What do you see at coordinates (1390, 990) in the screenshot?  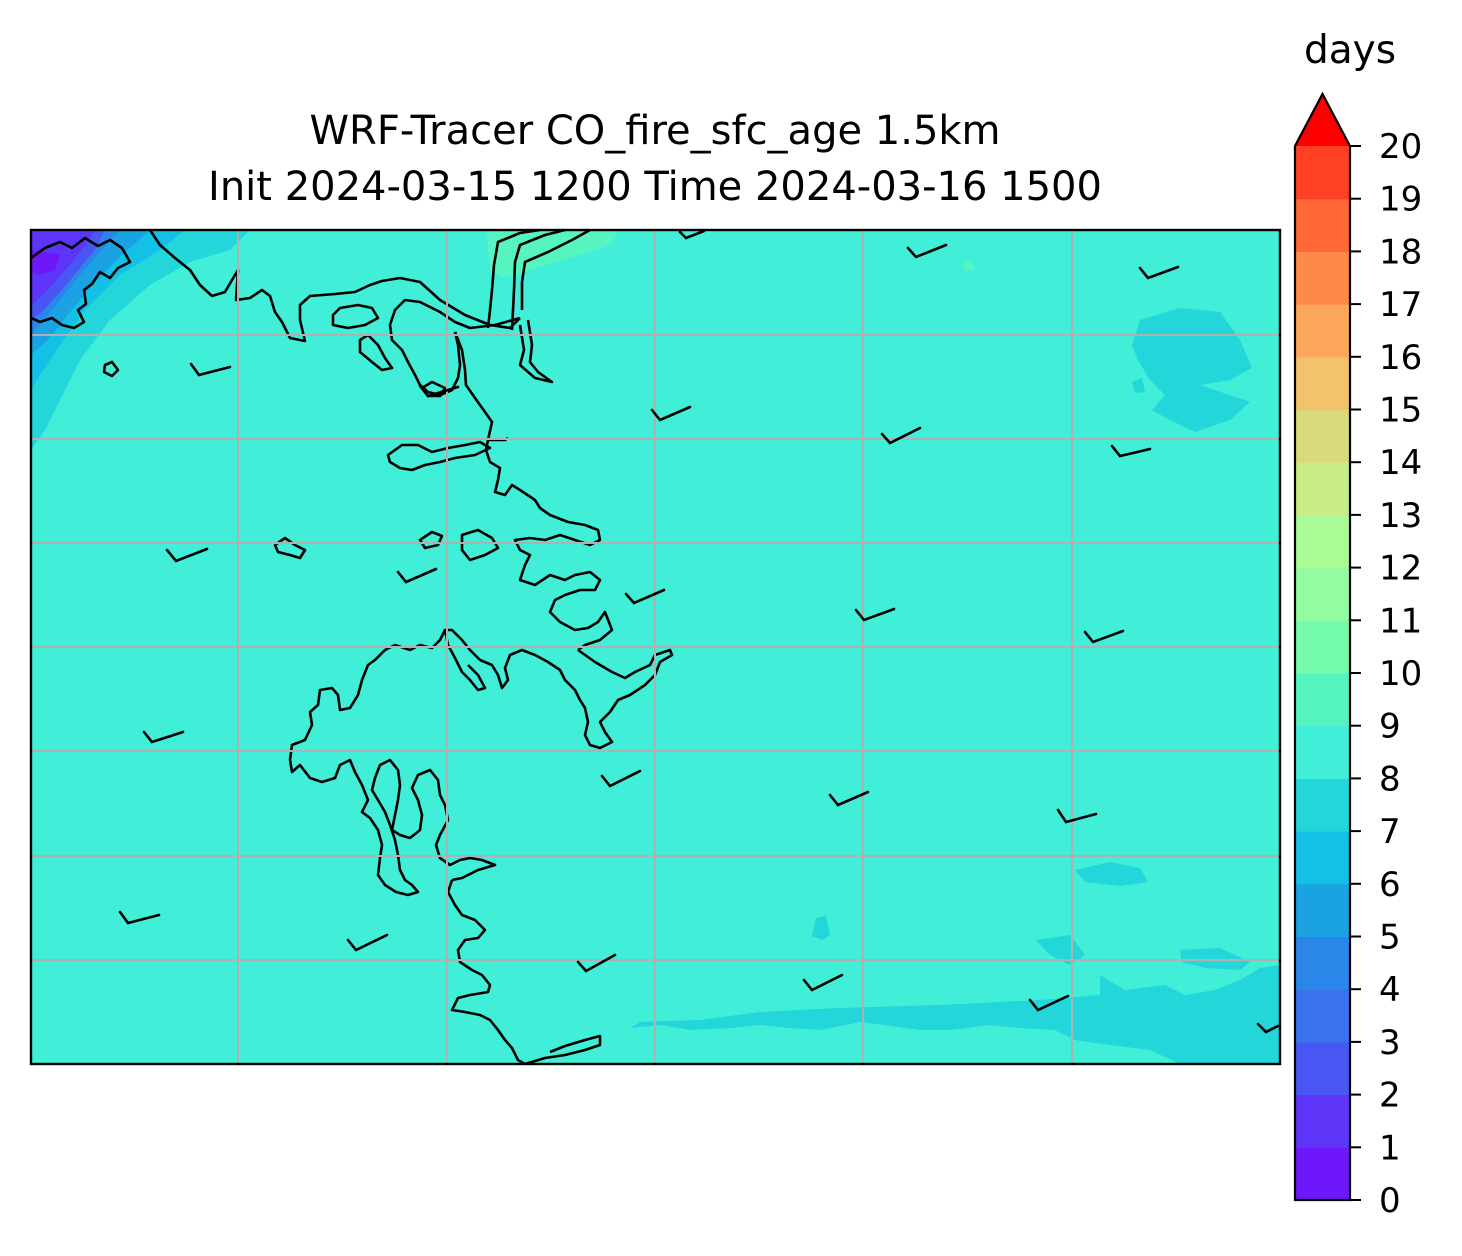 I see `colorbar-tick-label: 4` at bounding box center [1390, 990].